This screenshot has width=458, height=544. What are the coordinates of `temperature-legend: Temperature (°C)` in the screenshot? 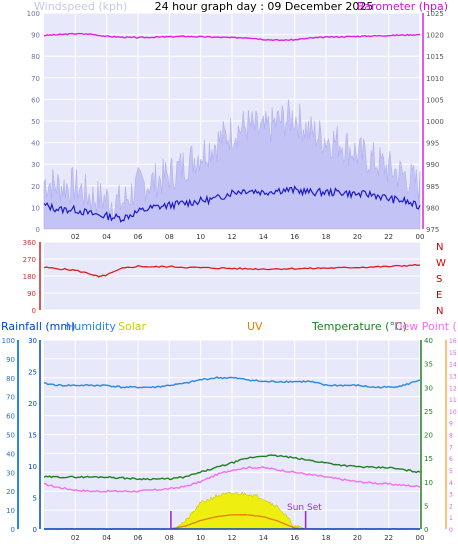 It's located at (359, 326).